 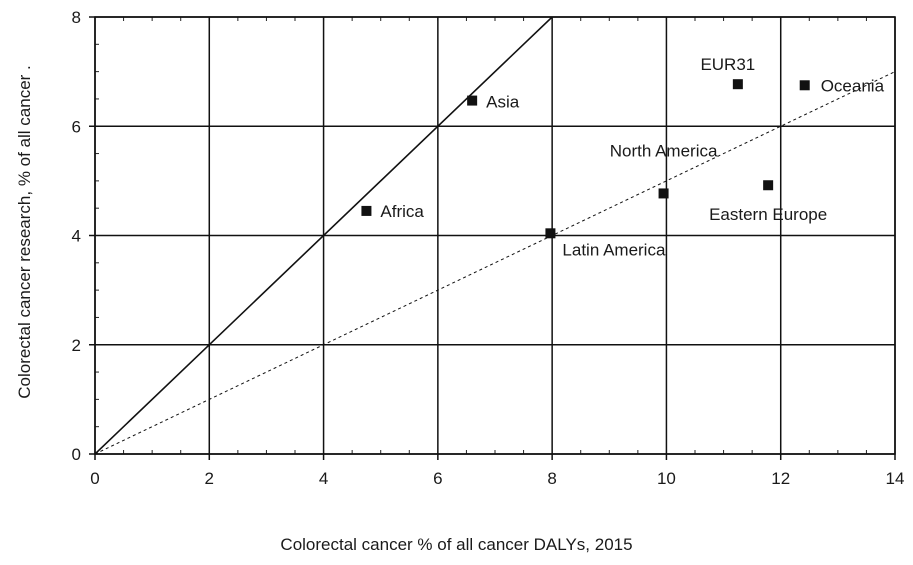 I want to click on y-tick-label: 8, so click(x=76, y=17).